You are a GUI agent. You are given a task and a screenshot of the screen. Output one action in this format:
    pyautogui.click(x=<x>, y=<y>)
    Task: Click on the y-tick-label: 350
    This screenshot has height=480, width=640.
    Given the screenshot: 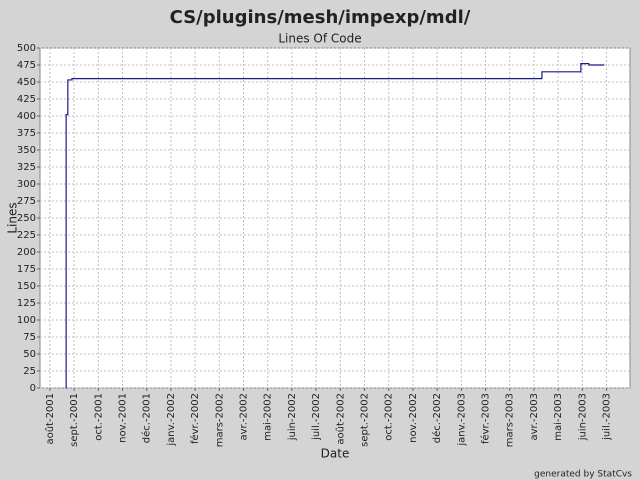 What is the action you would take?
    pyautogui.click(x=26, y=150)
    